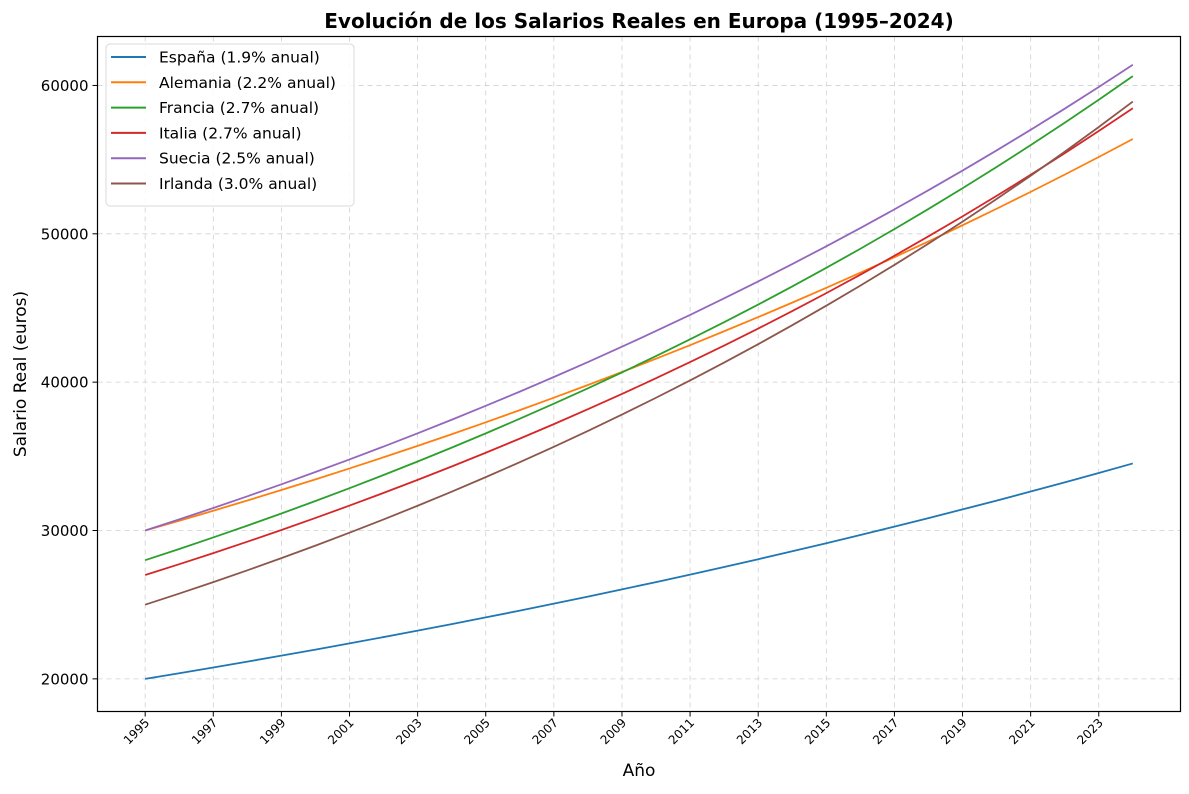 The image size is (1189, 794). I want to click on legend-label: Irlanda (3.0% anual), so click(238, 184).